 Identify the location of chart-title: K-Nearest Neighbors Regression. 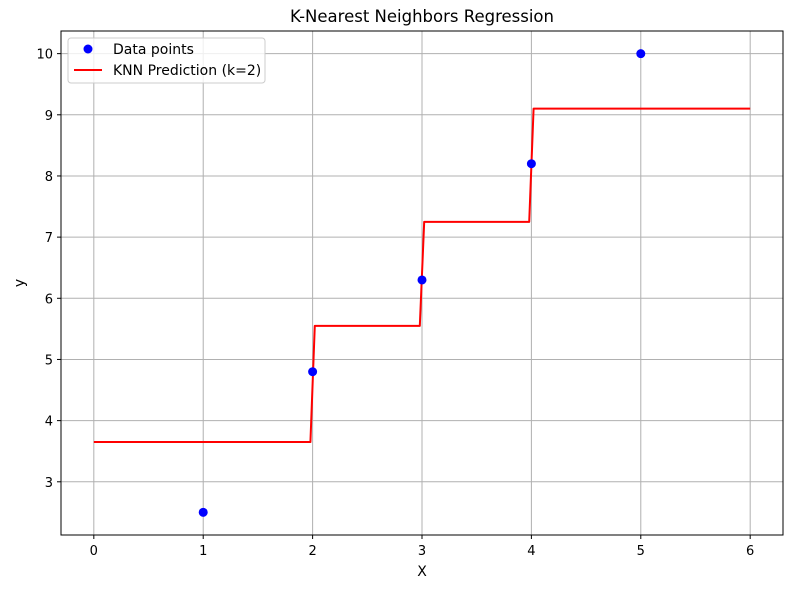
(422, 16).